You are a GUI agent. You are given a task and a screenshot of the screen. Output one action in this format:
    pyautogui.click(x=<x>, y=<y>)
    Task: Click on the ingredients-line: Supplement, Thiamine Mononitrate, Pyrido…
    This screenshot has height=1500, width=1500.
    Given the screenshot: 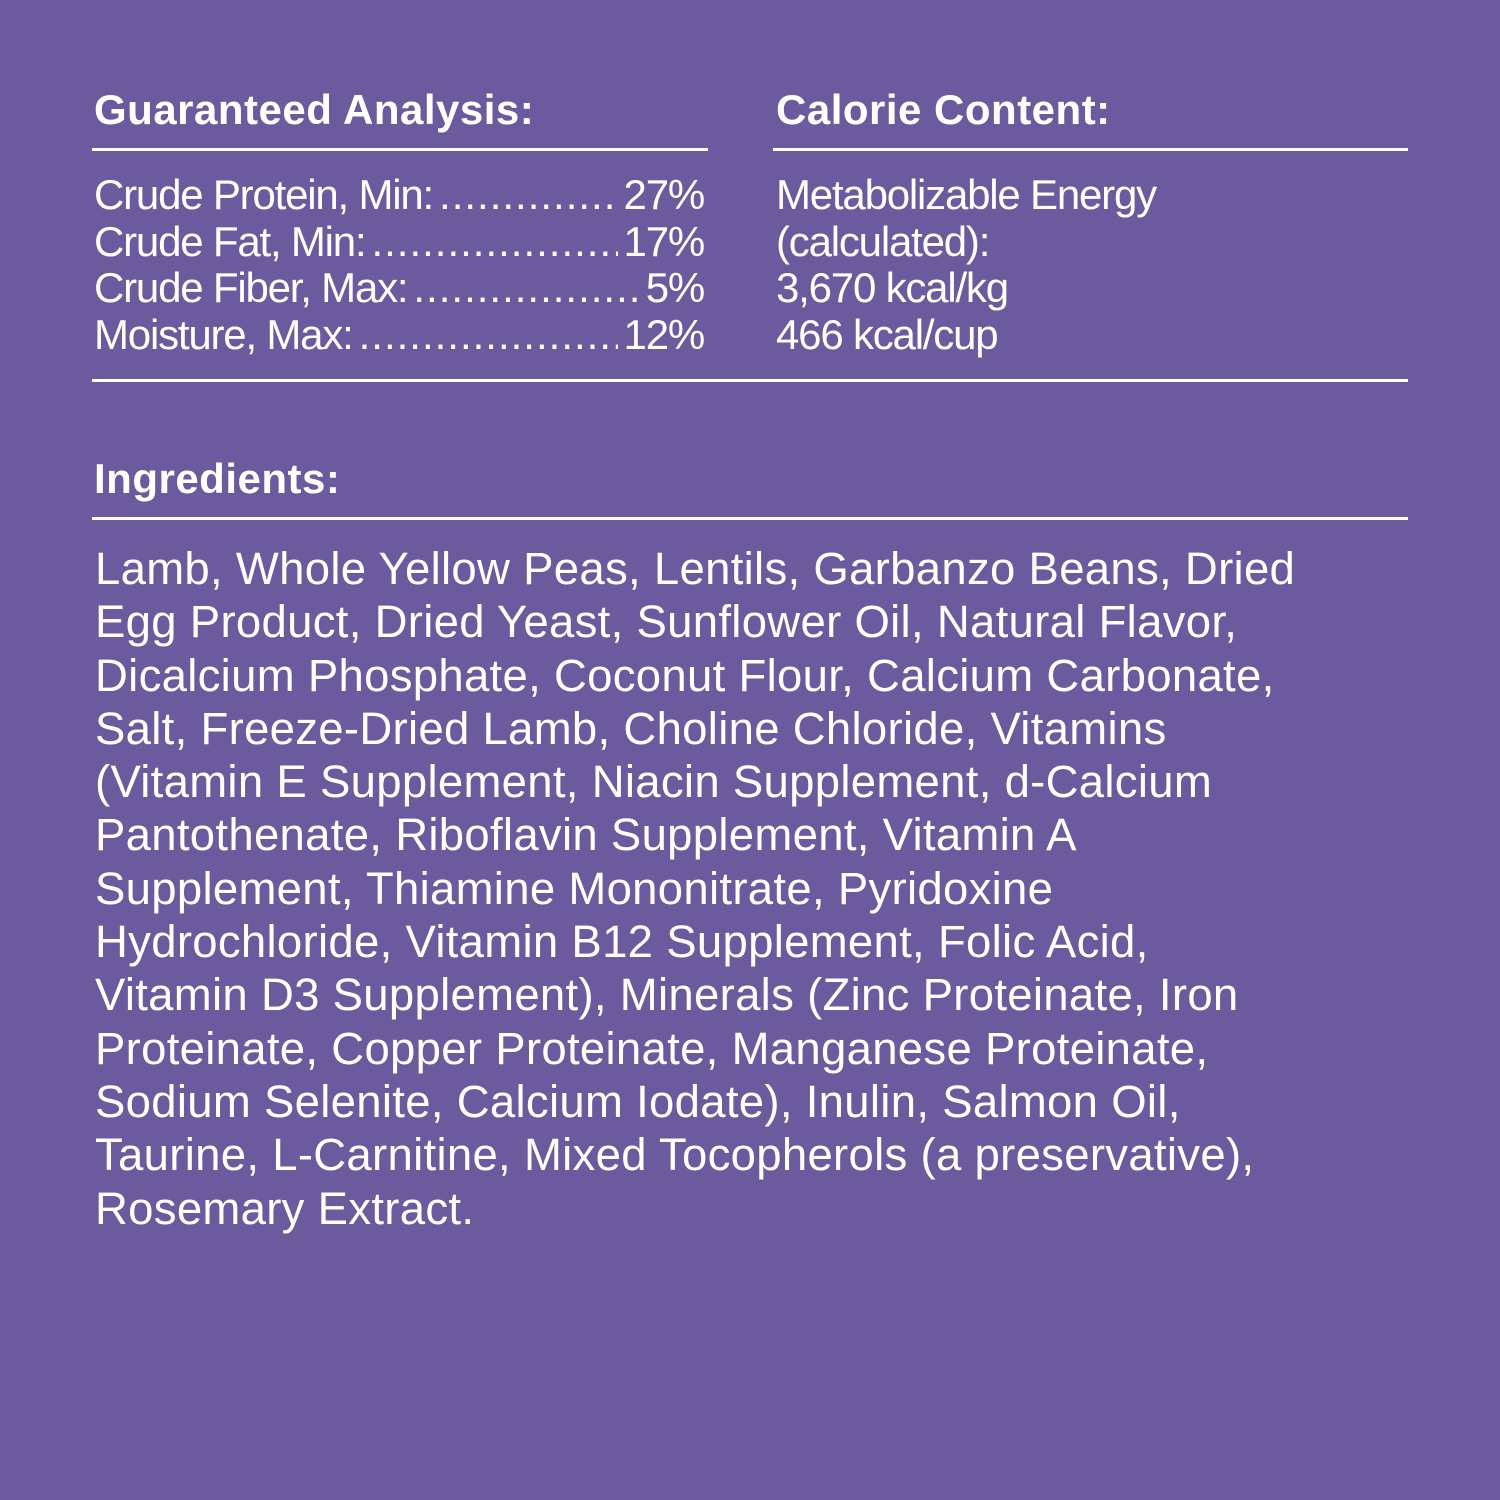 What is the action you would take?
    pyautogui.click(x=574, y=888)
    